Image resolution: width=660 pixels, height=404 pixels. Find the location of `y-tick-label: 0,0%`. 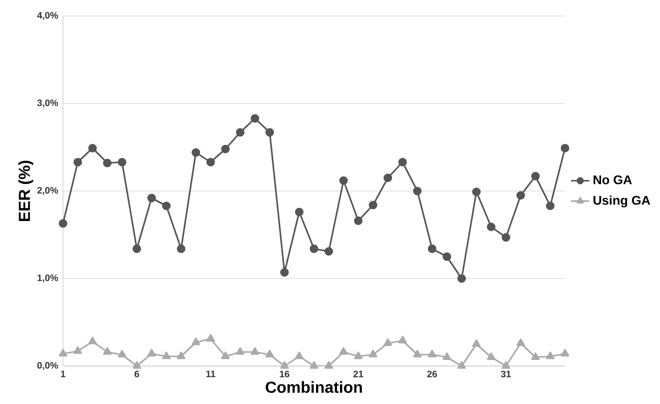

y-tick-label: 0,0% is located at coordinates (47, 366).